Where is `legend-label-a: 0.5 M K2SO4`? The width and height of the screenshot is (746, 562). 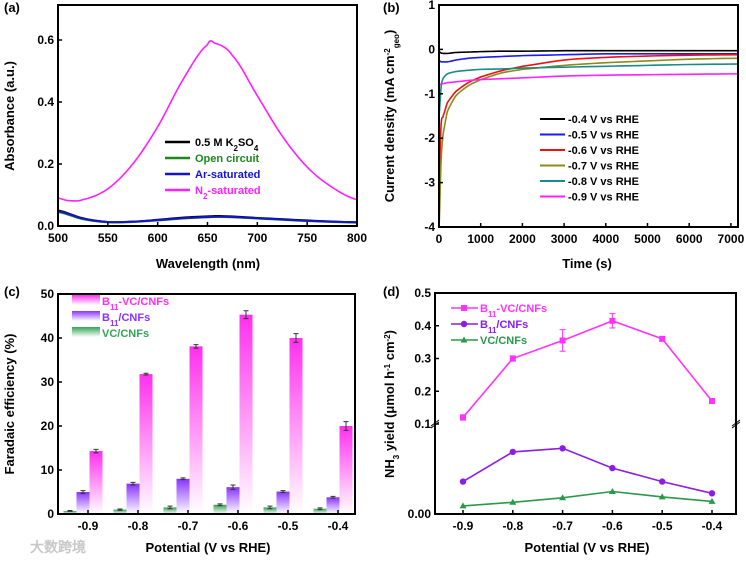
legend-label-a: 0.5 M K2SO4 is located at coordinates (227, 145).